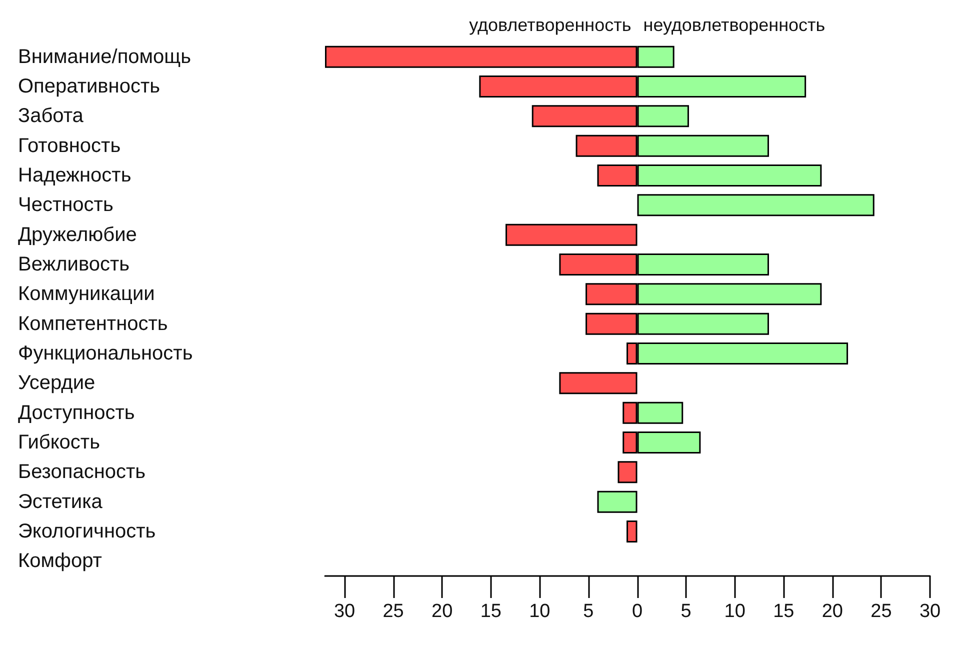 The height and width of the screenshot is (648, 958). Describe the element at coordinates (61, 501) in the screenshot. I see `y-tick-label: Эстетика` at that location.